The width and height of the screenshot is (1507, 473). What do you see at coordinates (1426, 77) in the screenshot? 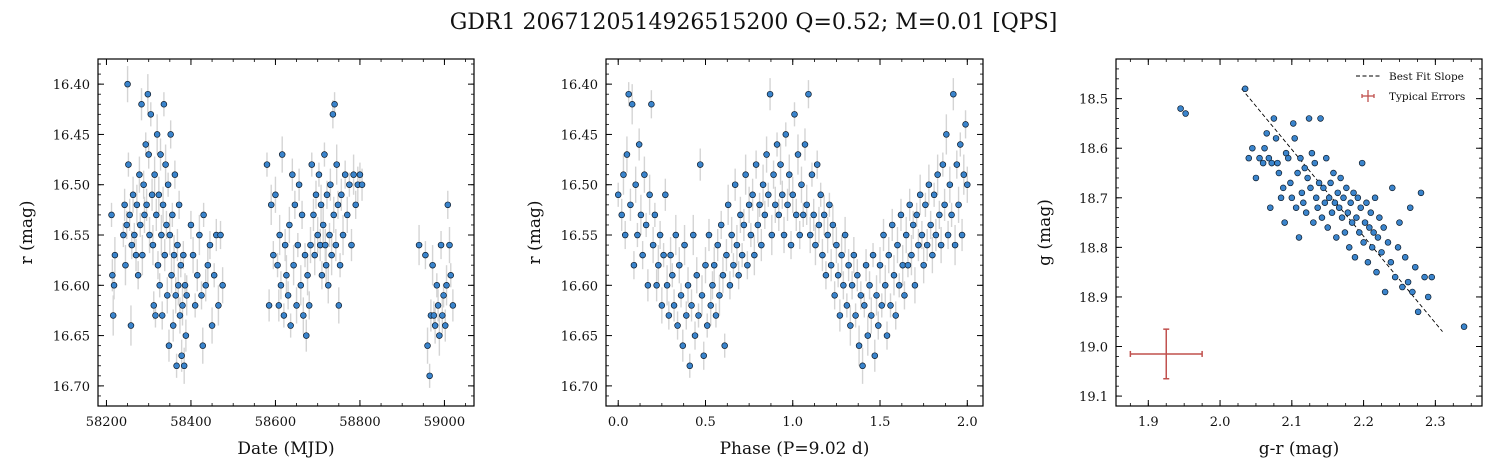
I see `legend-label-best-fit: Best Fit Slope` at bounding box center [1426, 77].